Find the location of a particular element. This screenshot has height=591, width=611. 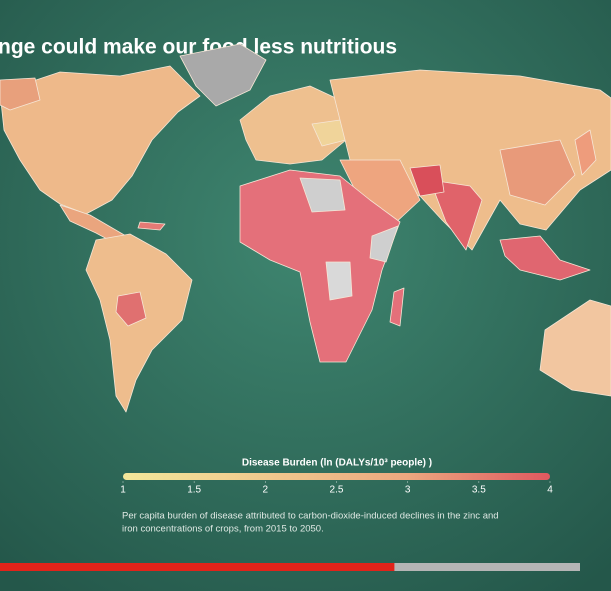

europe is located at coordinates (293, 125).